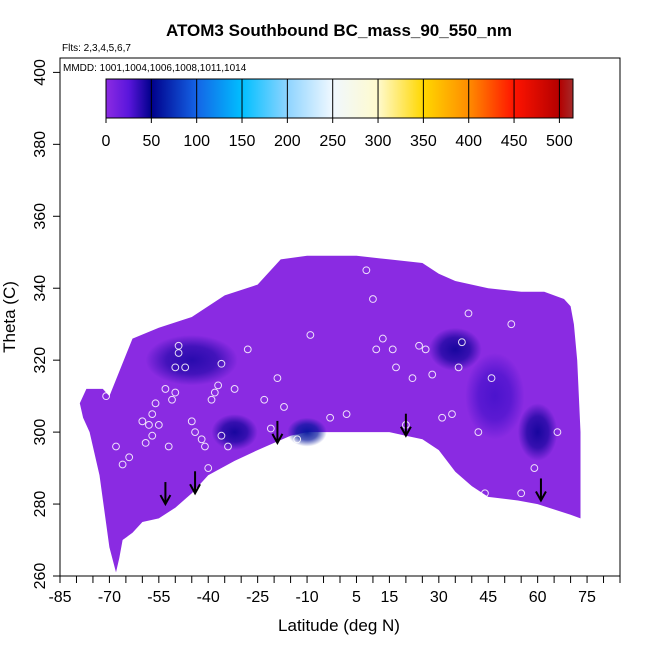 This screenshot has width=650, height=650. What do you see at coordinates (9, 317) in the screenshot?
I see `y-axis-title: Theta (C)` at bounding box center [9, 317].